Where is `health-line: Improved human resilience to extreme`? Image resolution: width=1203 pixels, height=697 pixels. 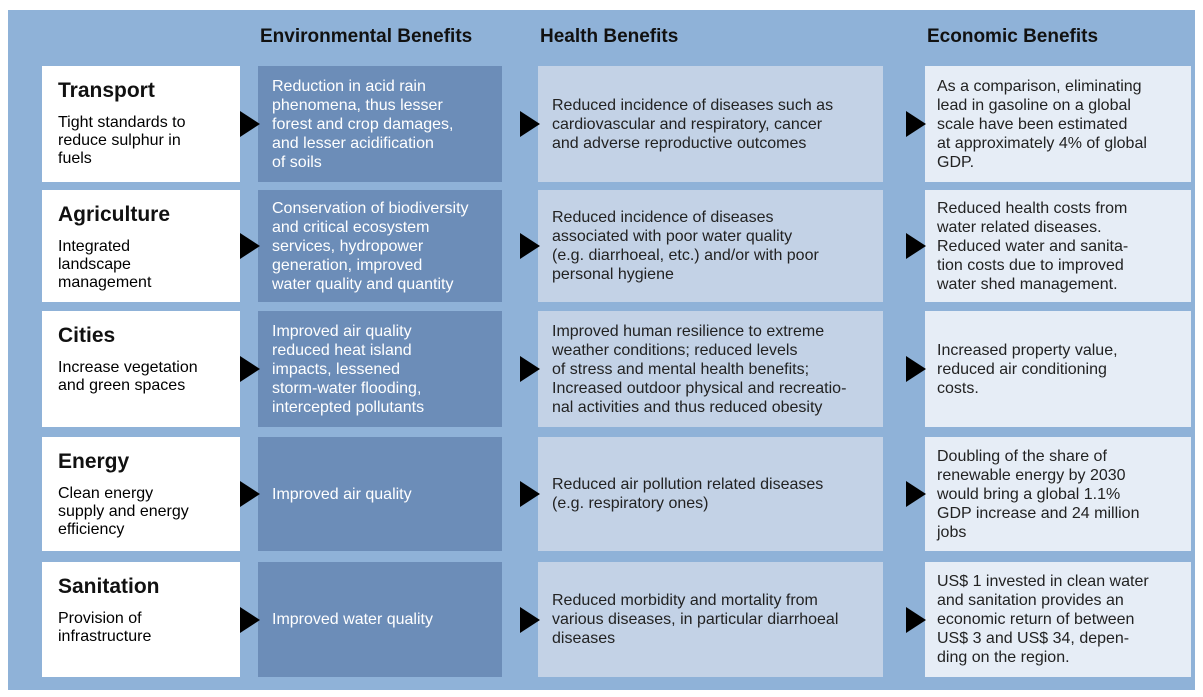
health-line: Improved human resilience to extreme is located at coordinates (688, 331).